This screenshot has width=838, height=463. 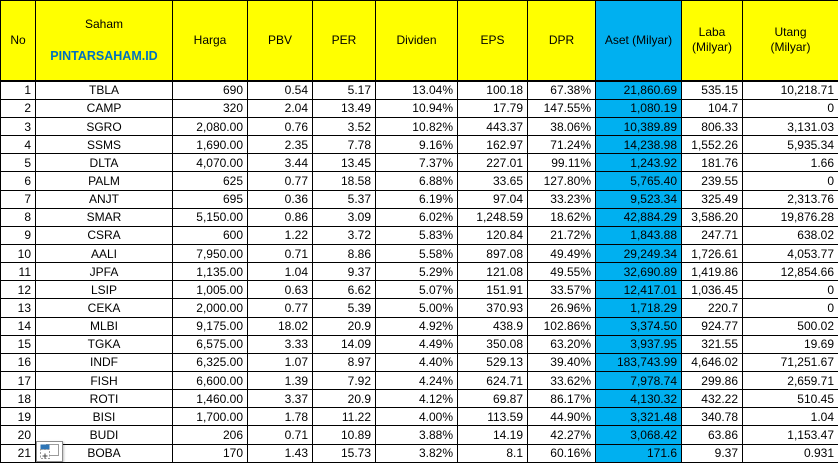 What do you see at coordinates (344, 145) in the screenshot?
I see `cell-per: 7.78` at bounding box center [344, 145].